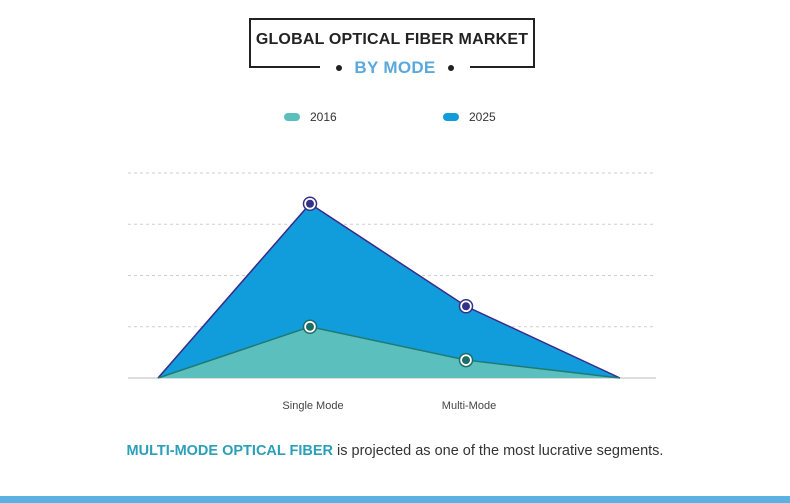 This screenshot has width=790, height=503. I want to click on bullet-right-icon, so click(450, 68).